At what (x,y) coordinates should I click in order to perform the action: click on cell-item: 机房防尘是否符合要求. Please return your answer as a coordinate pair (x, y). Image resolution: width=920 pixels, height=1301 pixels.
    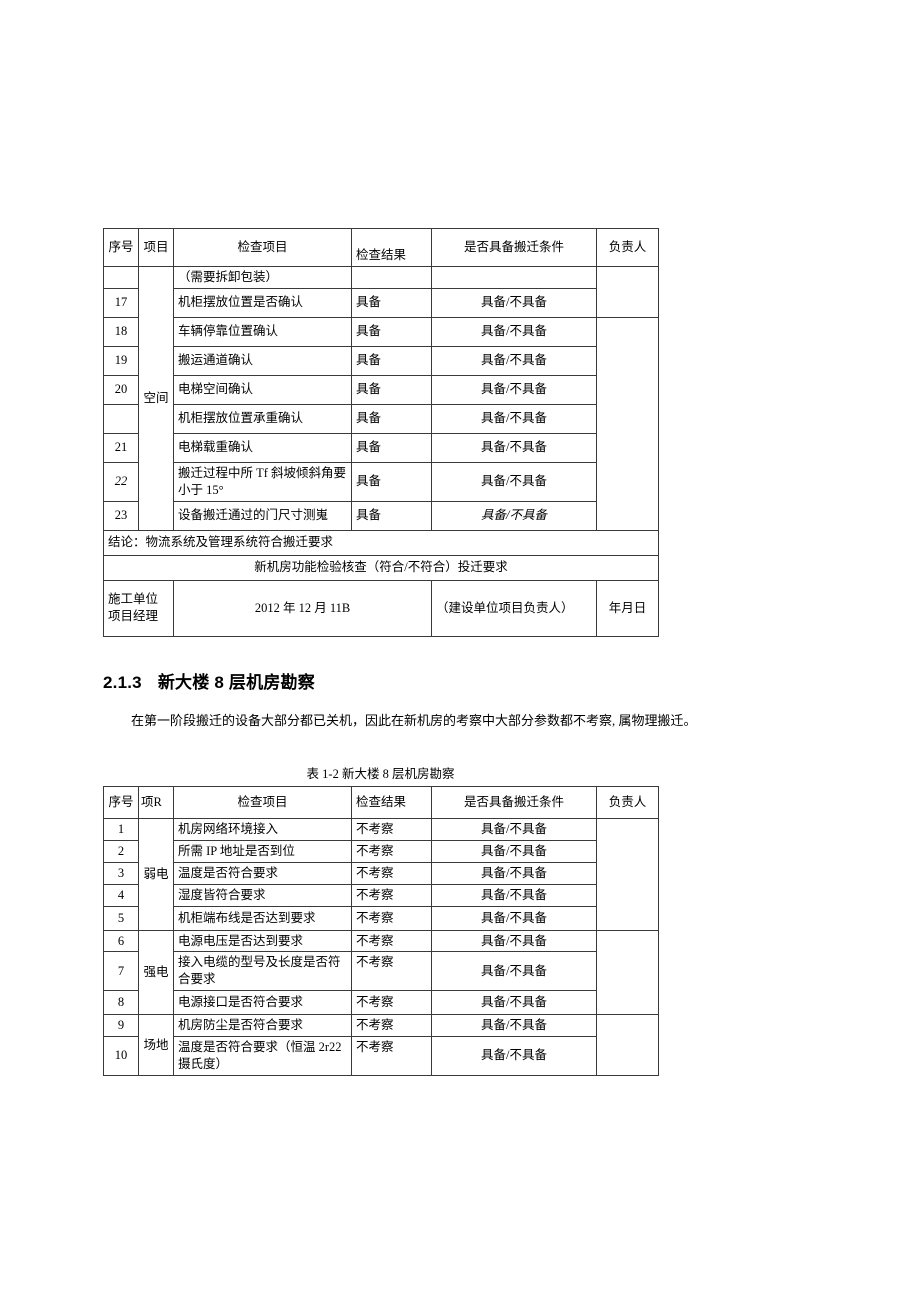
    Looking at the image, I should click on (262, 1025).